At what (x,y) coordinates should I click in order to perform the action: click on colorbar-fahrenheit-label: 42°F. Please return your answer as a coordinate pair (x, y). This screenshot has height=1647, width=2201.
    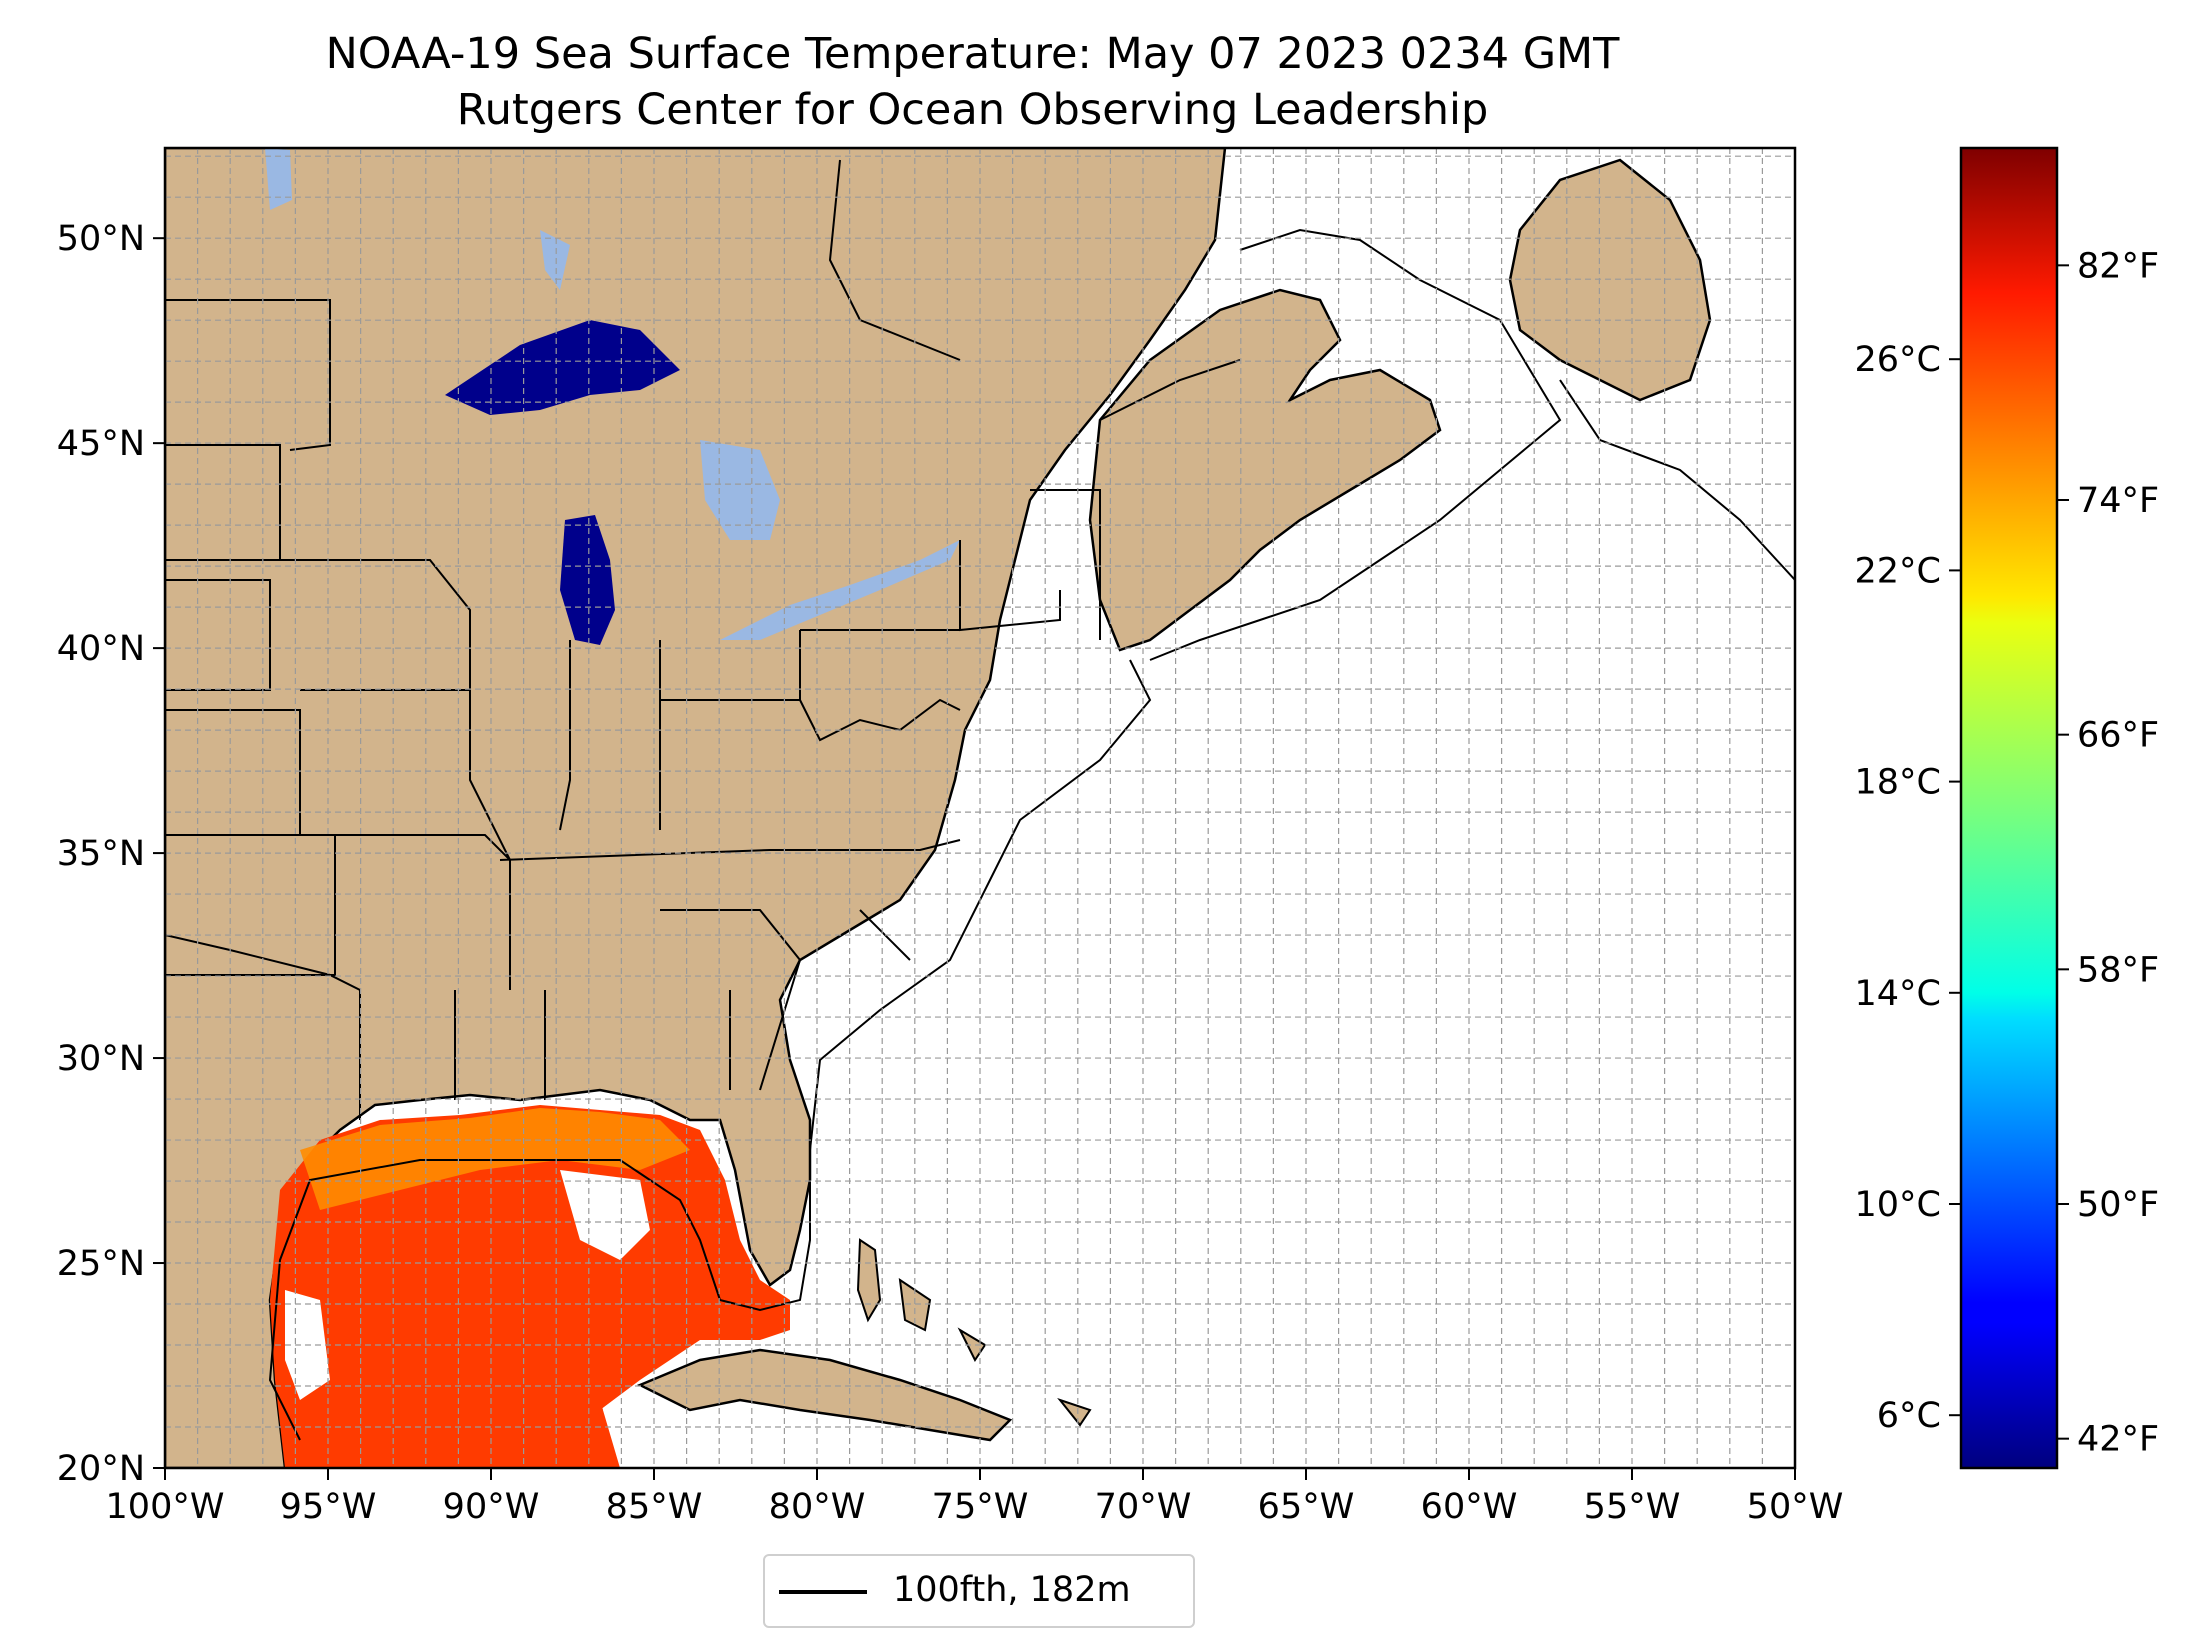
    Looking at the image, I should click on (2118, 1440).